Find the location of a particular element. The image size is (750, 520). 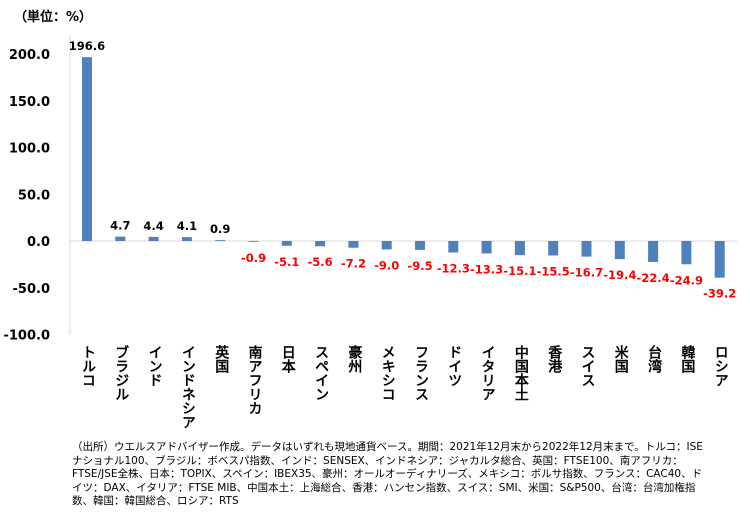

category-label: ドイツ is located at coordinates (454, 366).